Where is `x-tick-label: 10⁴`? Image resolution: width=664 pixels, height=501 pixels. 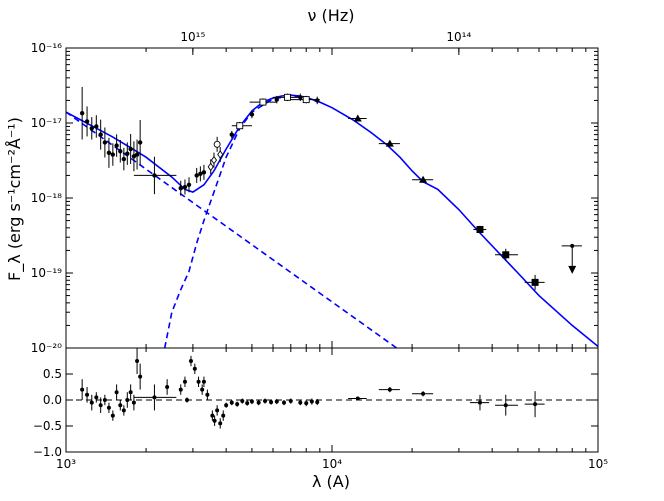 x-tick-label: 10⁴ is located at coordinates (332, 464).